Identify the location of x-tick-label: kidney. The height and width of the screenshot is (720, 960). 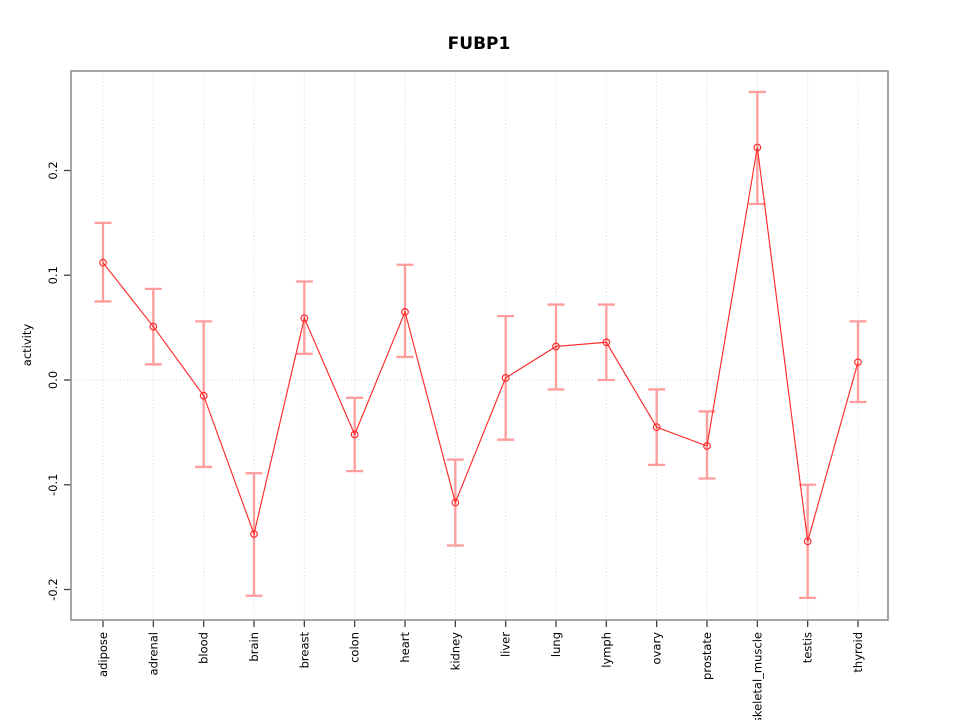
(455, 651).